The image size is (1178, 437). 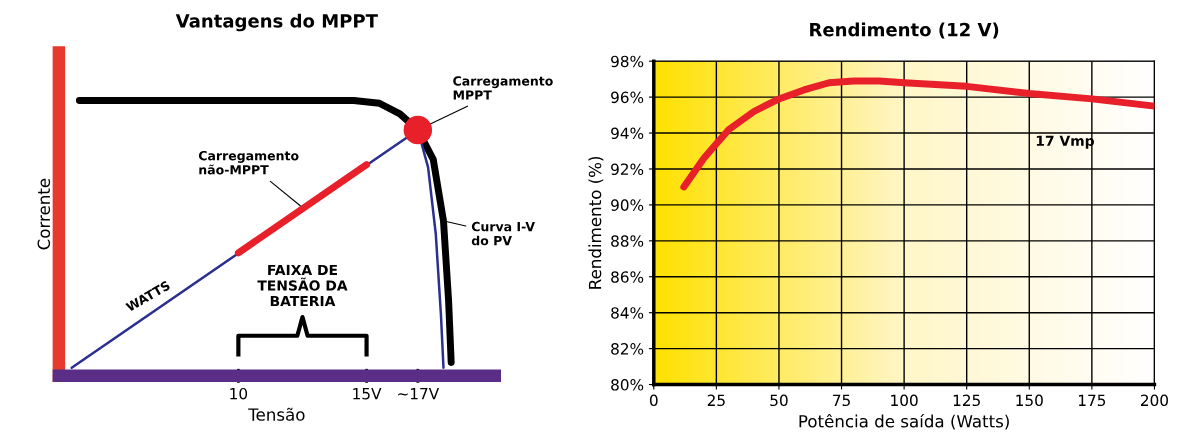 What do you see at coordinates (1154, 400) in the screenshot?
I see `x-tick-label: 200` at bounding box center [1154, 400].